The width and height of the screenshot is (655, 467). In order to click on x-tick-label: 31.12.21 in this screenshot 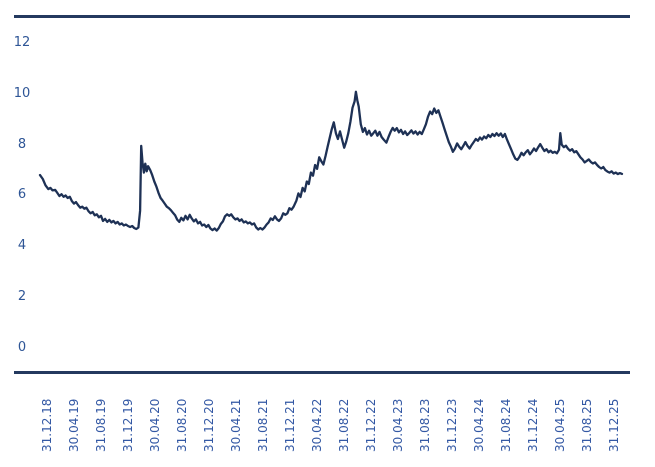, I will do `click(289, 425)`.